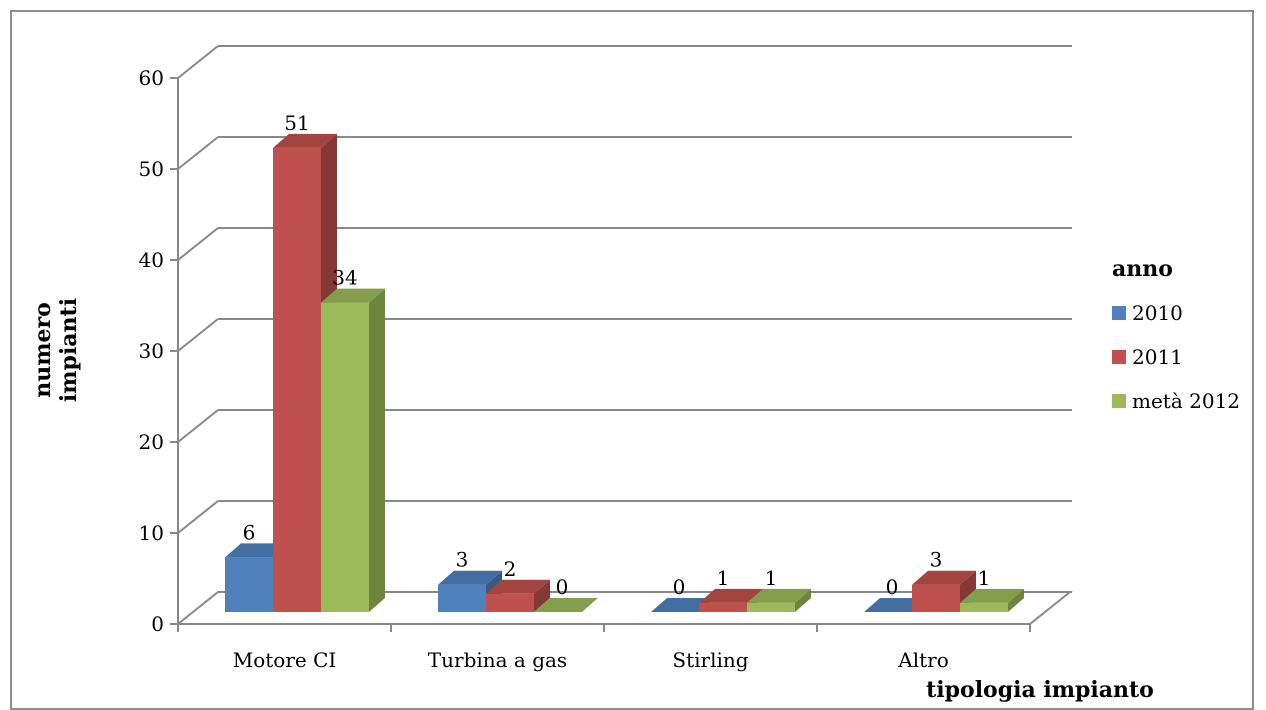 This screenshot has height=710, width=1266. I want to click on data-label: 2, so click(510, 569).